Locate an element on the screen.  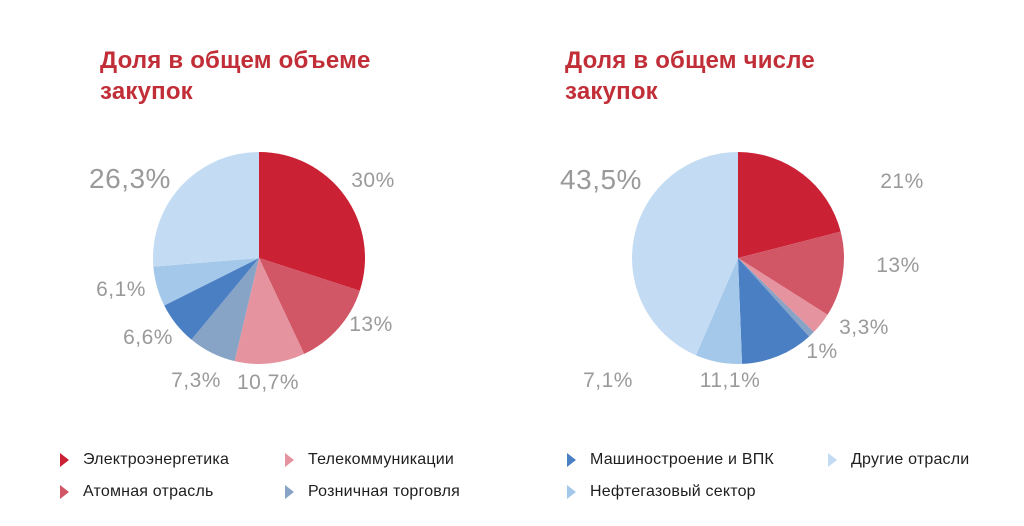
legend-label: Телекоммуникации is located at coordinates (381, 459).